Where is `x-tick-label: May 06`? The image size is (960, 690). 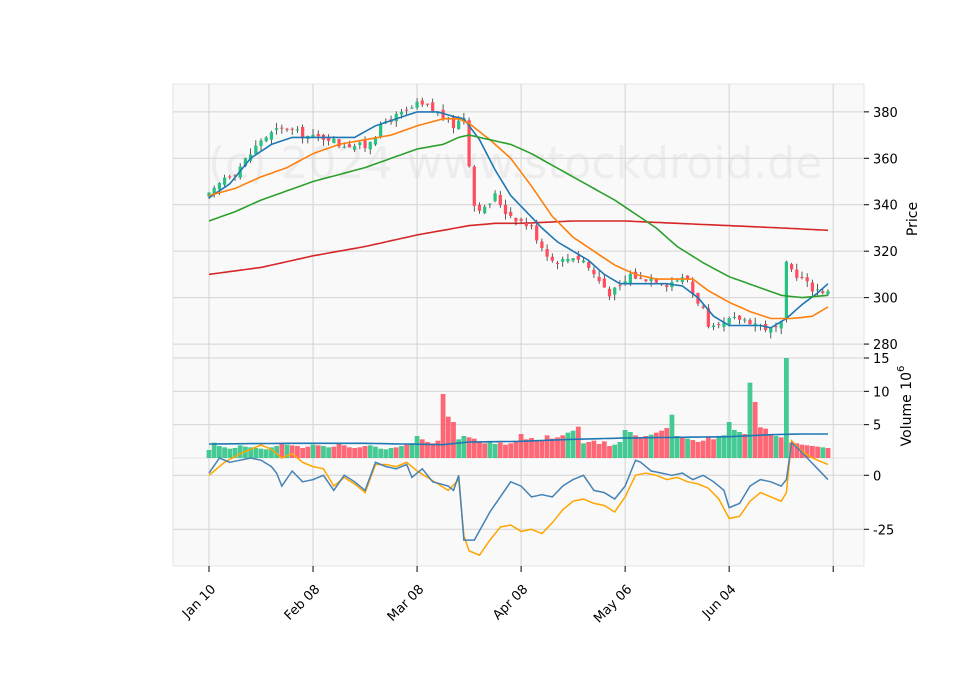 x-tick-label: May 06 is located at coordinates (613, 604).